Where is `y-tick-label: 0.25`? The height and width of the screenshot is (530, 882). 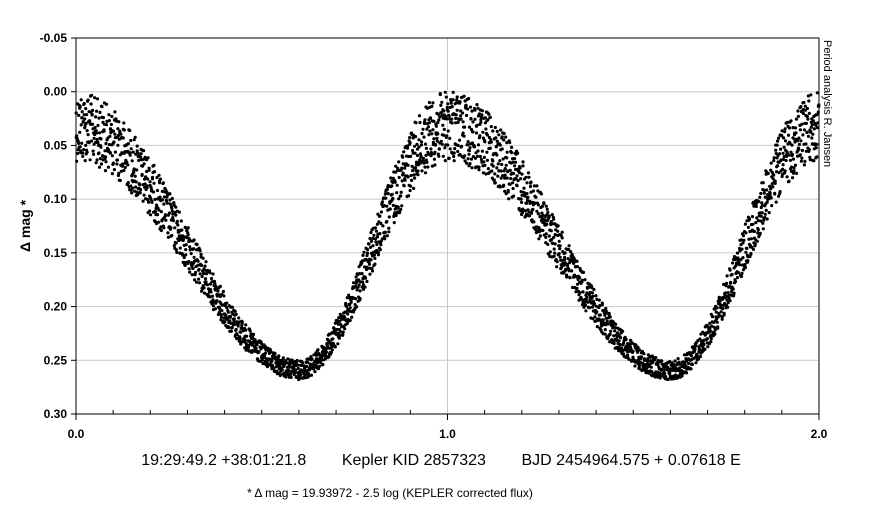
y-tick-label: 0.25 is located at coordinates (56, 360).